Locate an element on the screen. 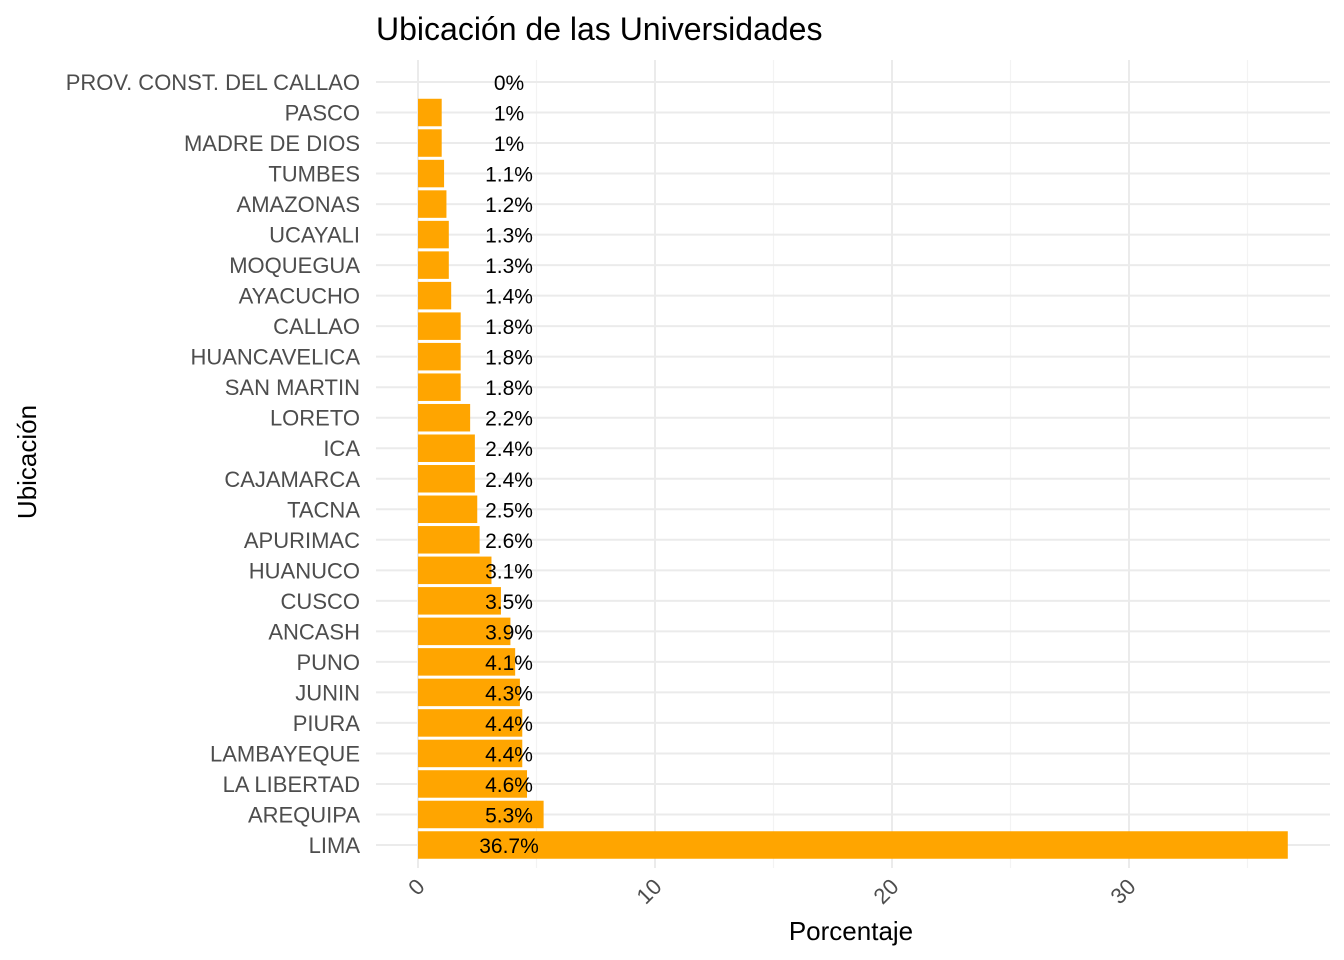 Image resolution: width=1344 pixels, height=960 pixels. category-label: MADRE DE DIOS is located at coordinates (272, 143).